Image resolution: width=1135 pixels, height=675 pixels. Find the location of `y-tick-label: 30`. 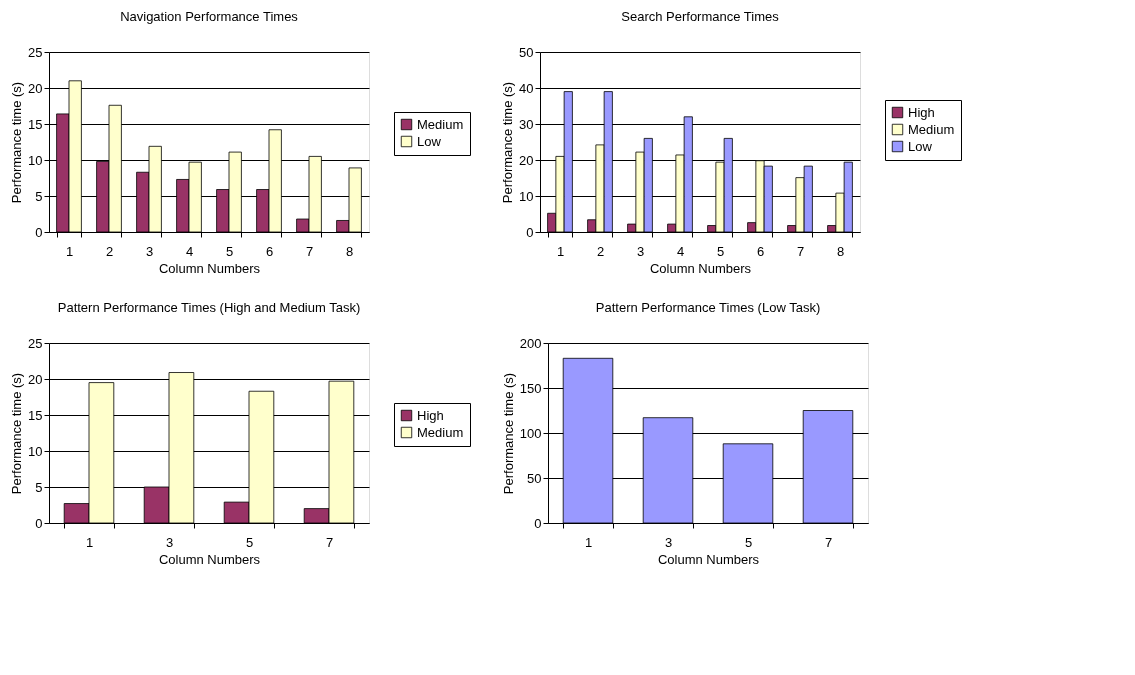

y-tick-label: 30 is located at coordinates (526, 124).